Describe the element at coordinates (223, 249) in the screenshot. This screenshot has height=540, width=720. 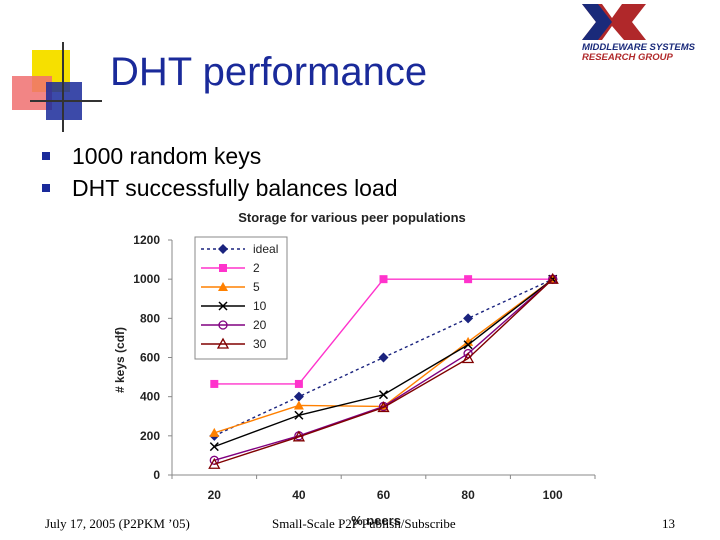
I see `legend-marker-ideal` at that location.